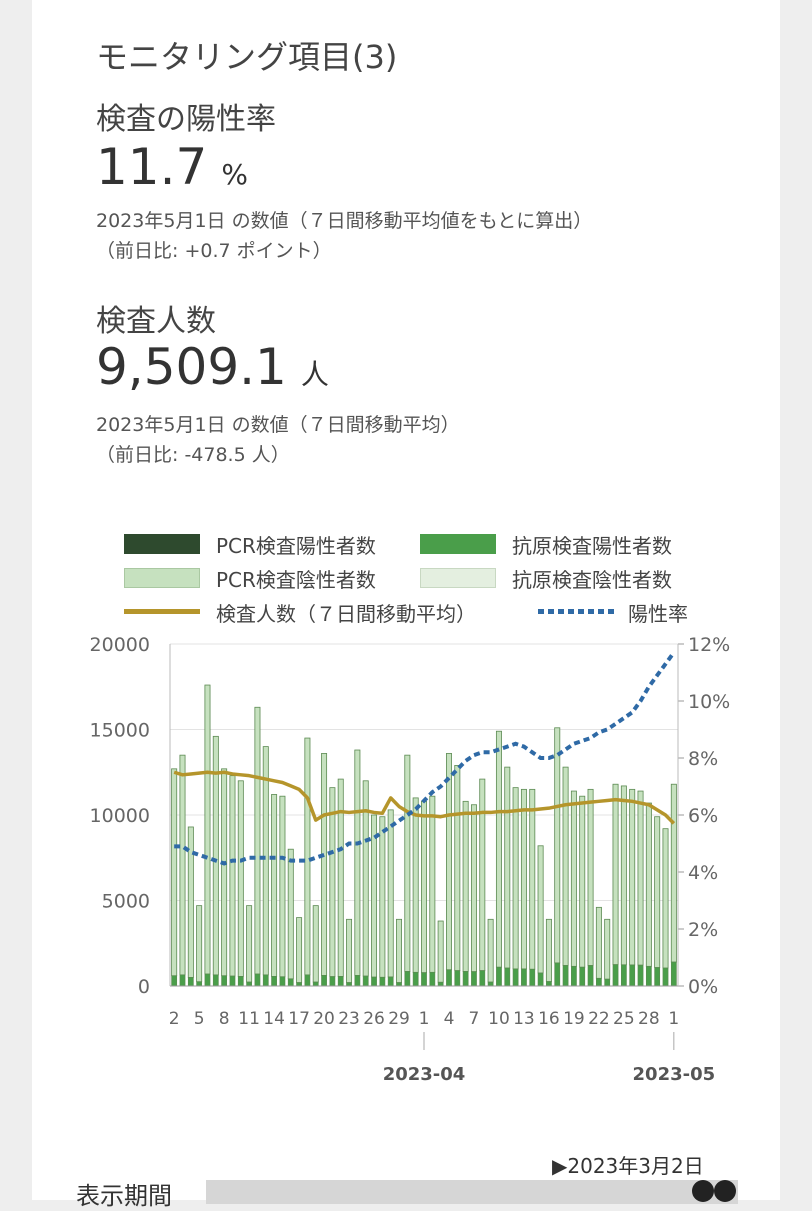 This screenshot has width=812, height=1211. What do you see at coordinates (703, 930) in the screenshot?
I see `y-right-tick-label: 2%` at bounding box center [703, 930].